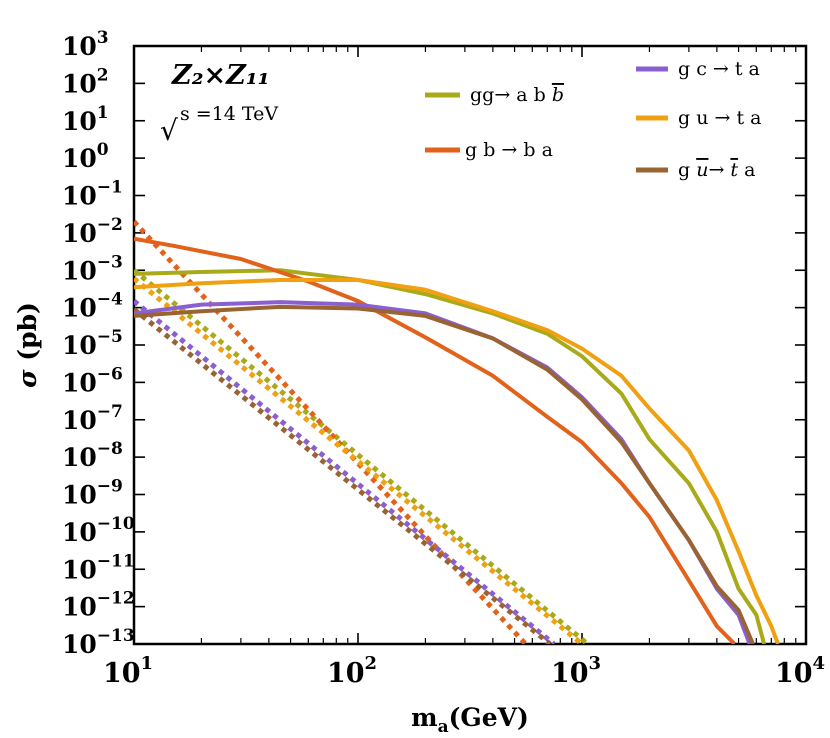 This screenshot has width=830, height=738. Describe the element at coordinates (719, 118) in the screenshot. I see `legend-label: g u → t a` at that location.